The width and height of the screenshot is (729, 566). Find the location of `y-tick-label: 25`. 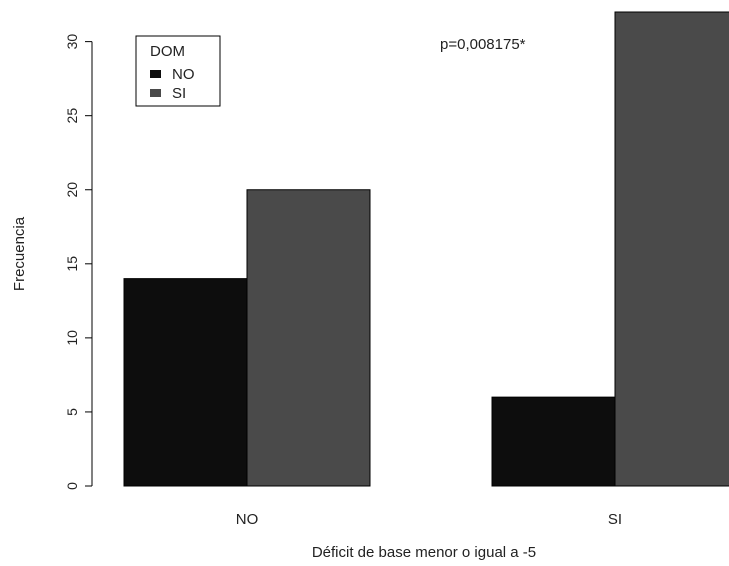

y-tick-label: 25 is located at coordinates (72, 116).